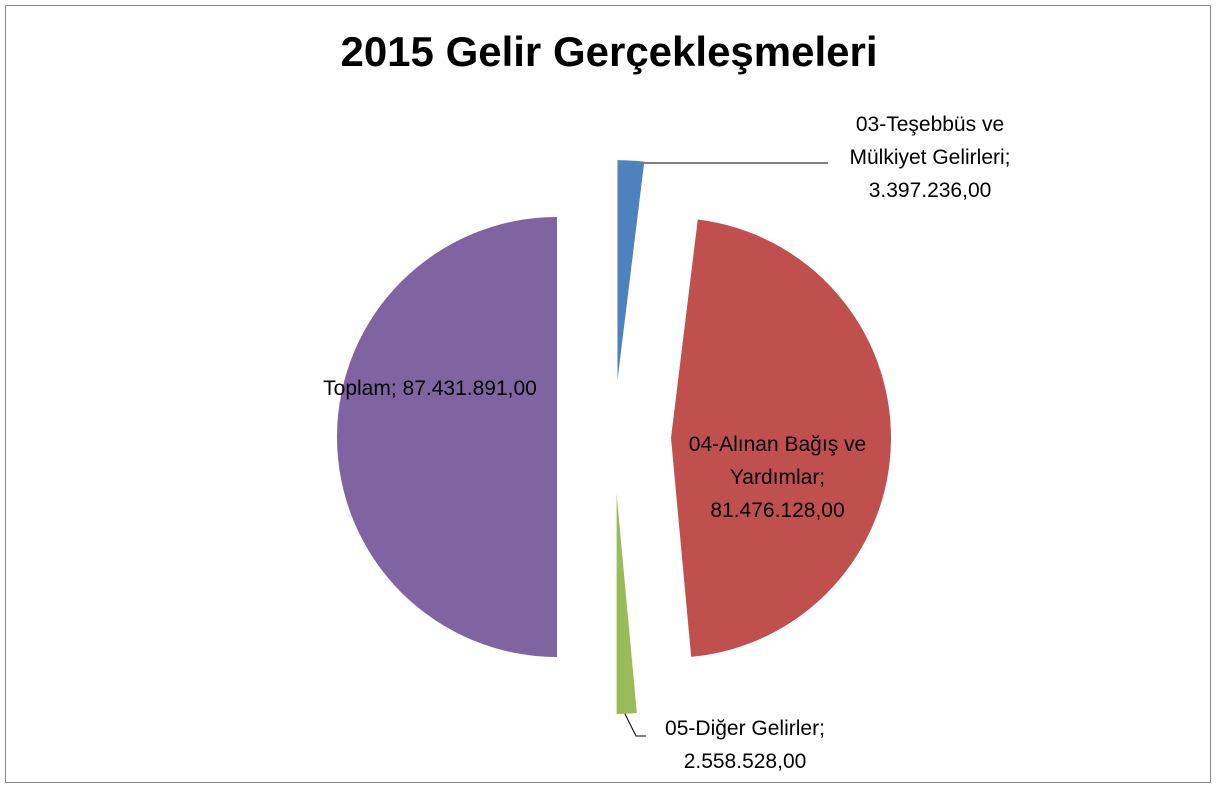 The image size is (1218, 789). I want to click on label-value: 2.558.528,00, so click(745, 761).